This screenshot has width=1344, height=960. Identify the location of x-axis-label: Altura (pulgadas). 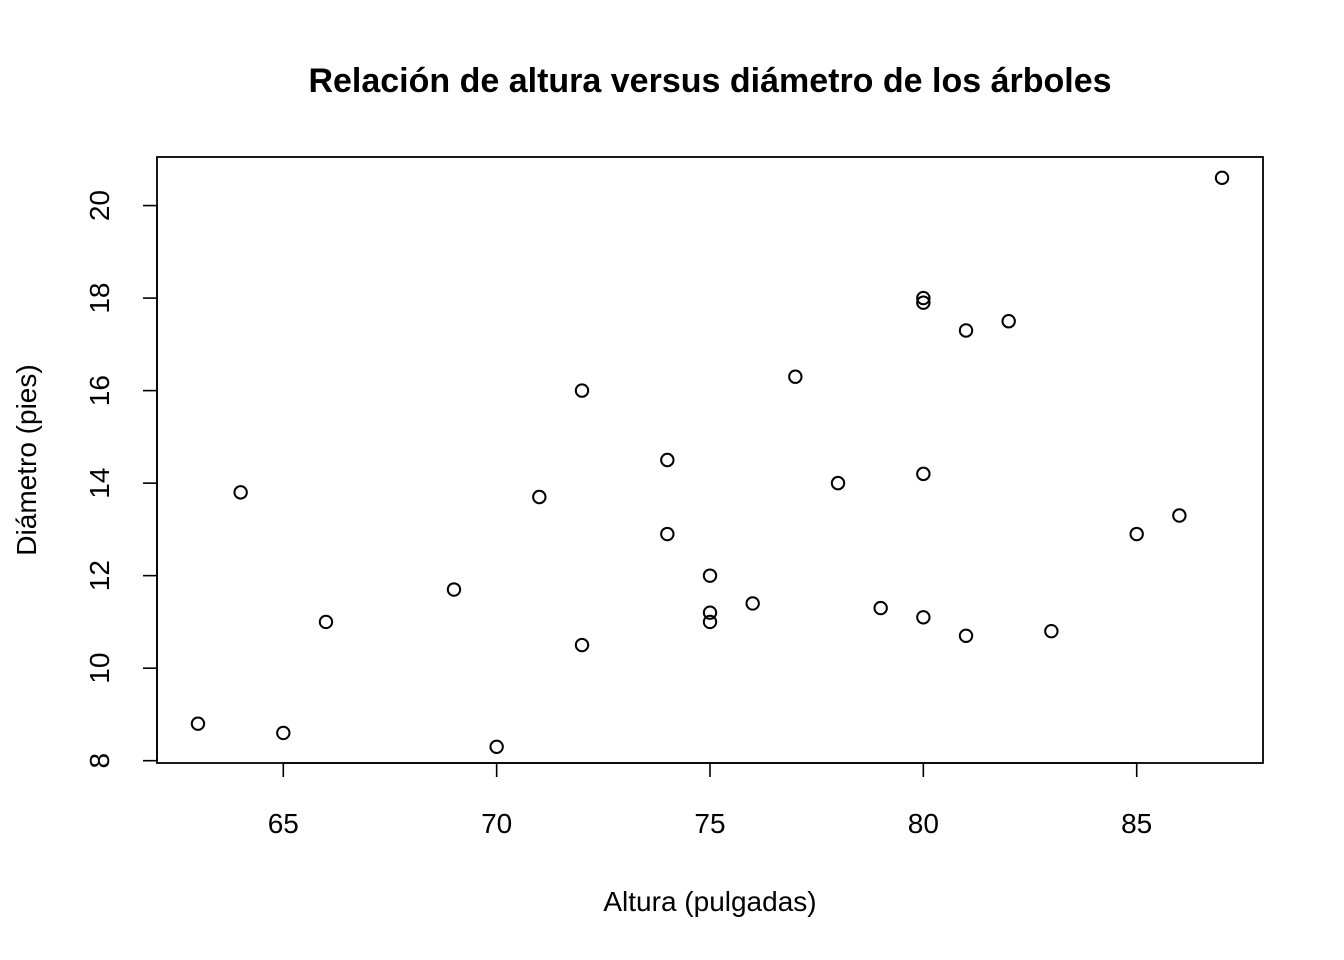
(709, 901).